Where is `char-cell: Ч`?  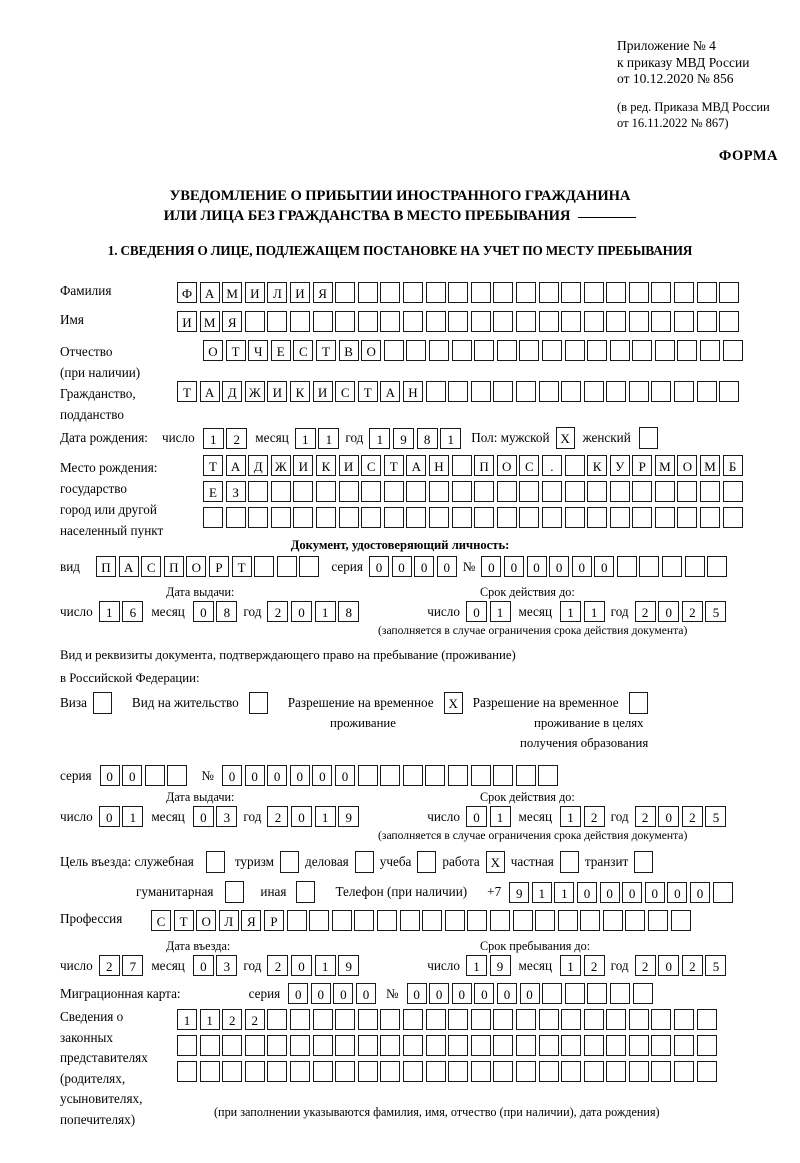
char-cell: Ч is located at coordinates (258, 350).